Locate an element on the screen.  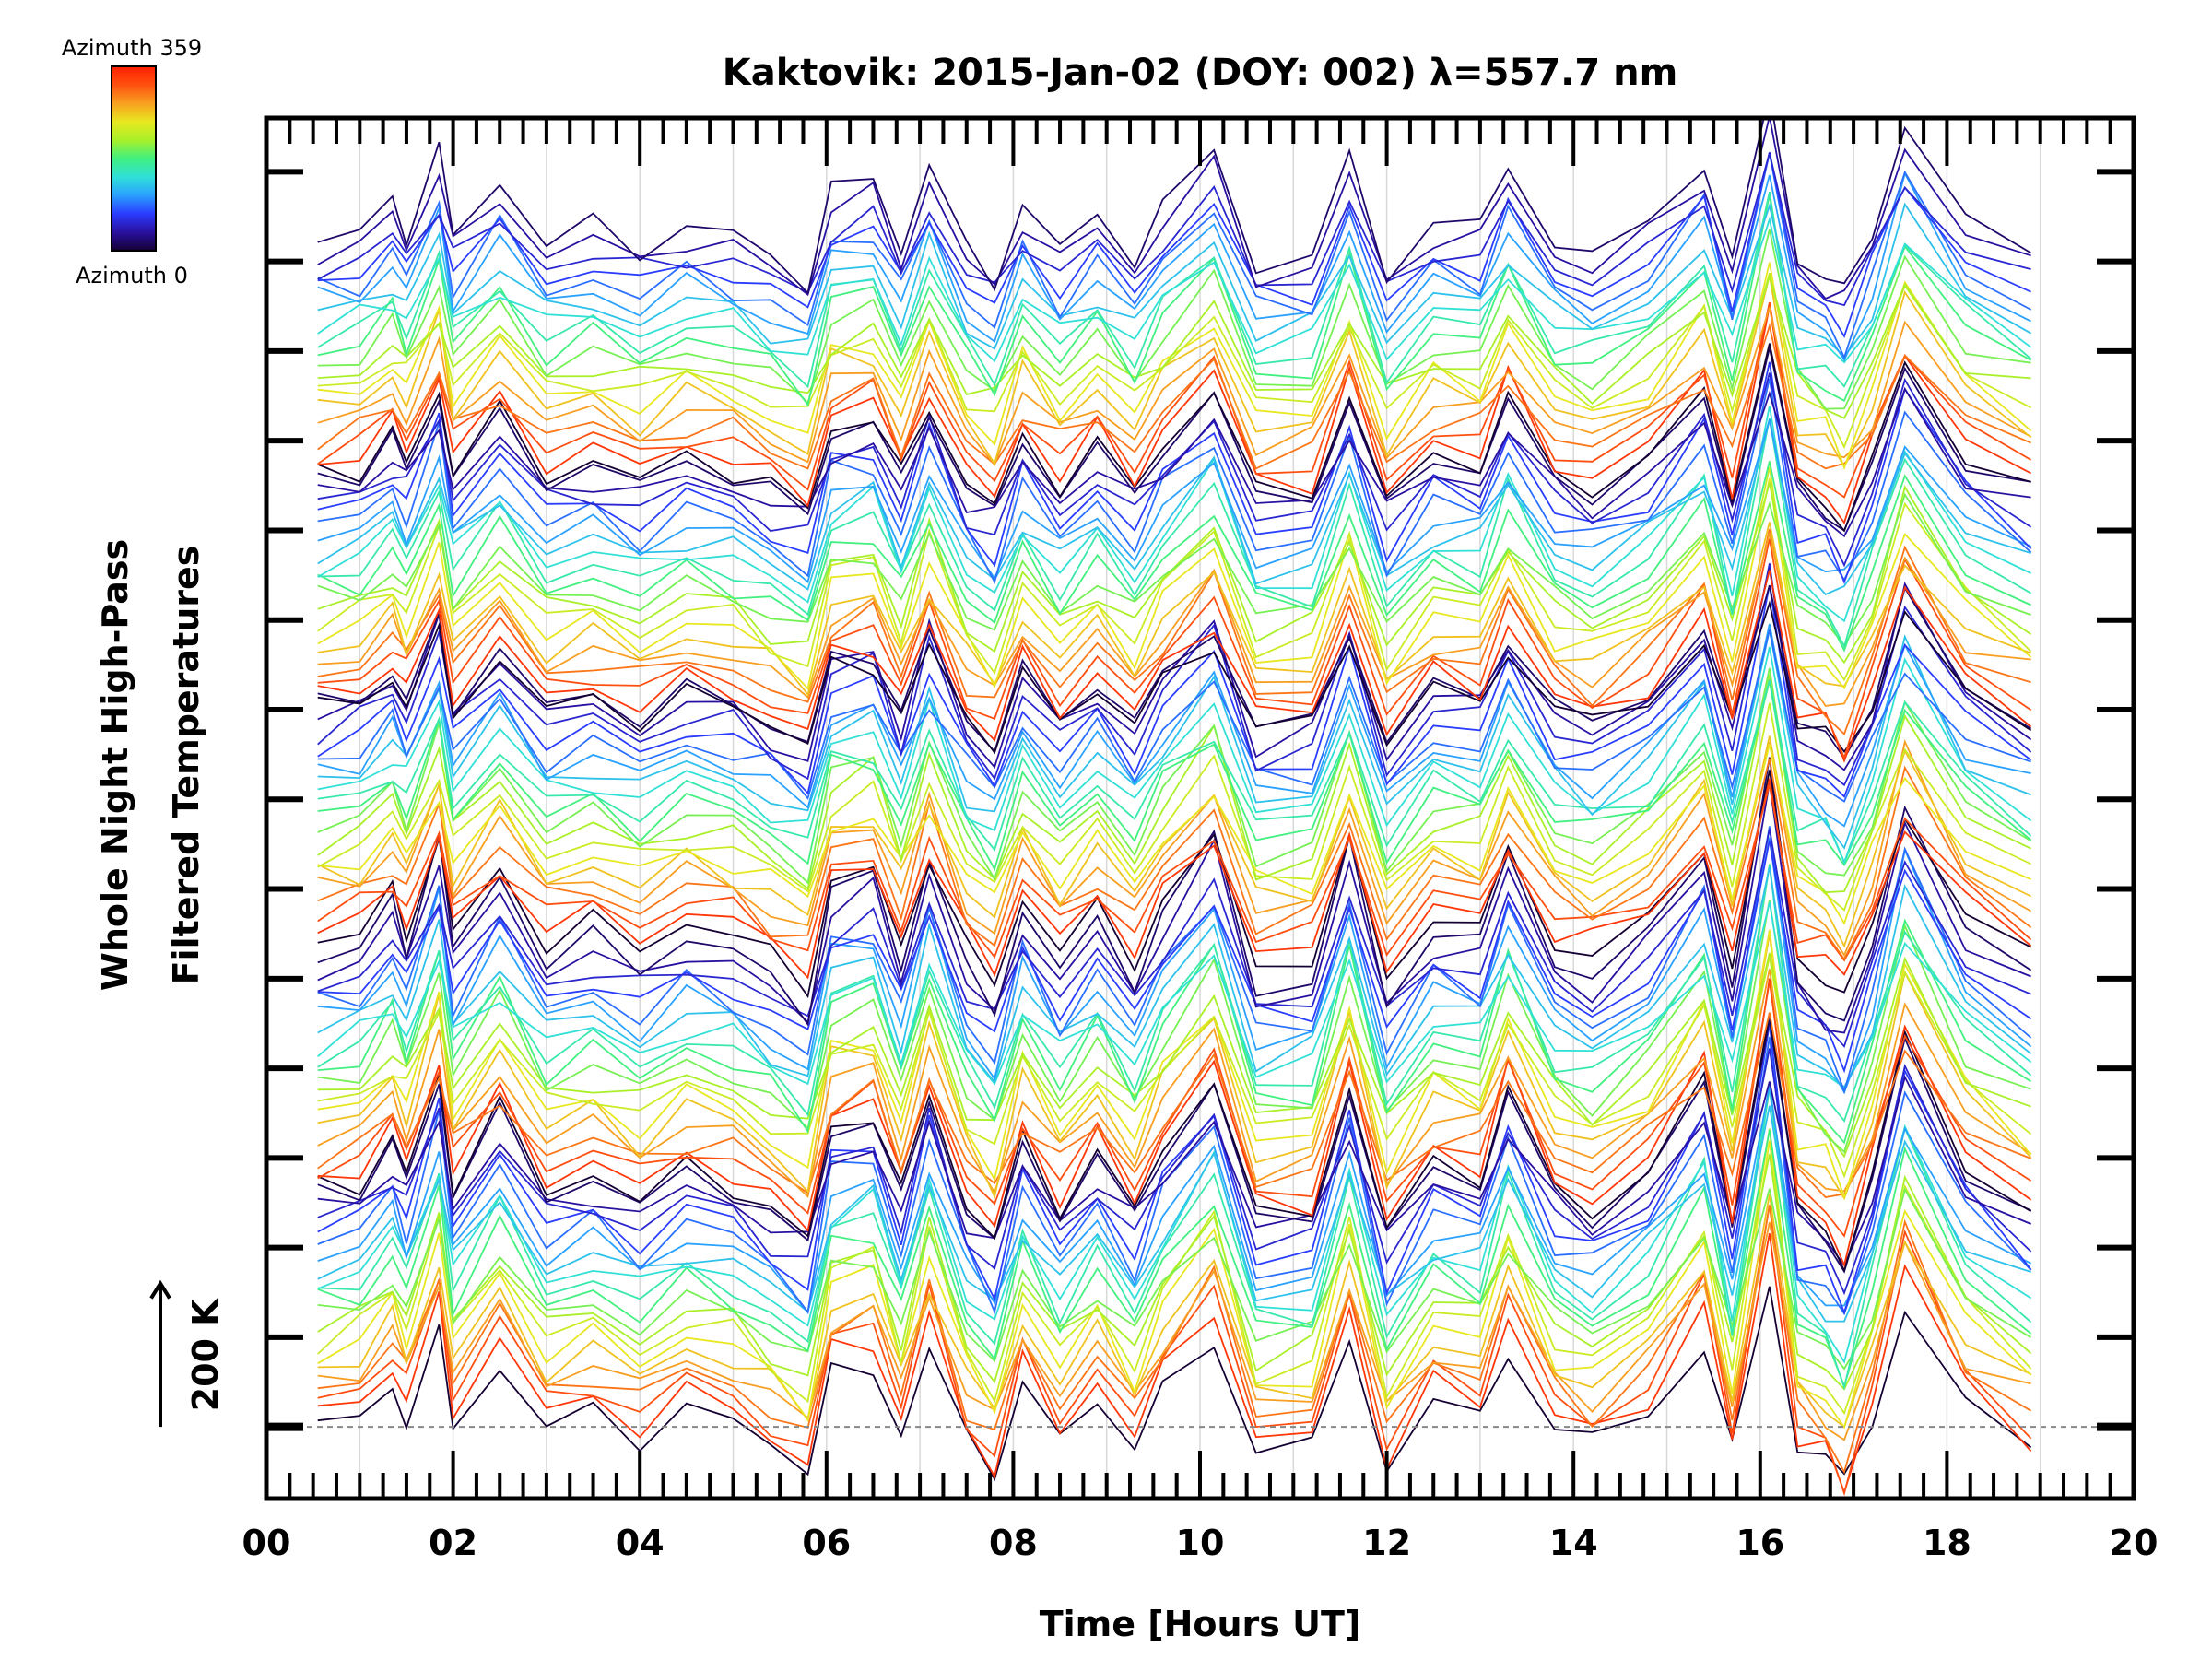
x-tick-label: 04 is located at coordinates (640, 1543).